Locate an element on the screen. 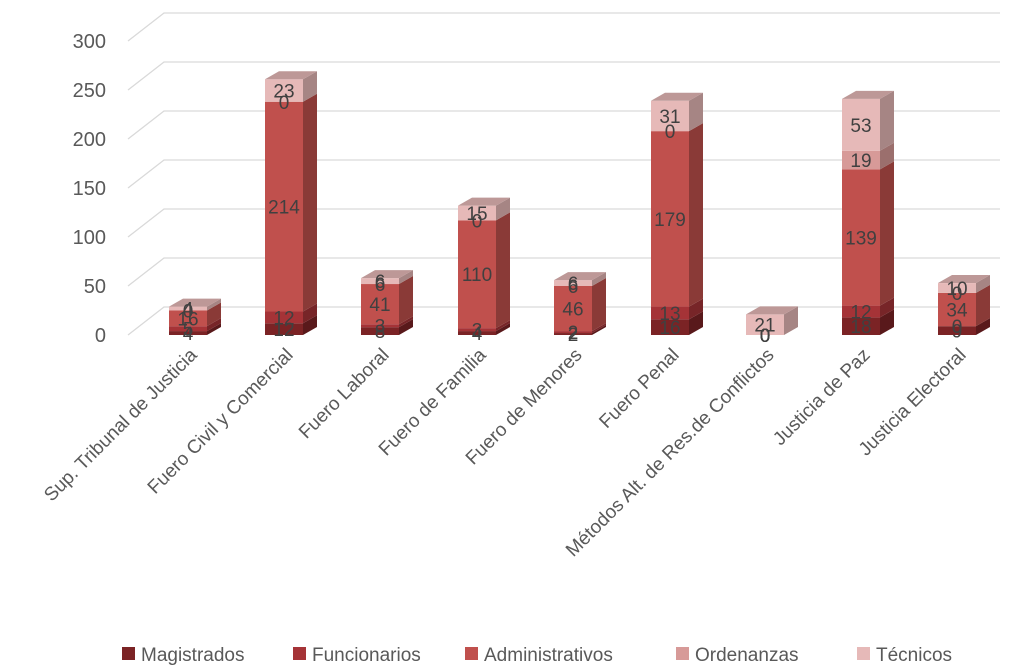 This screenshot has width=1014, height=667. category-label: Justicia de Paz is located at coordinates (821, 397).